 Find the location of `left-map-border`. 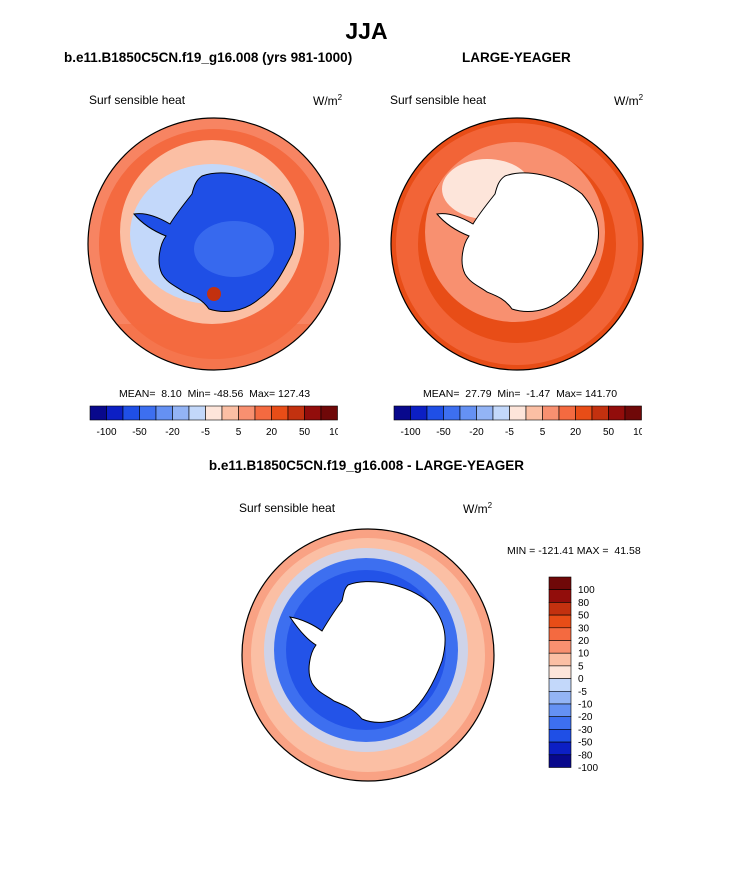

left-map-border is located at coordinates (214, 244).